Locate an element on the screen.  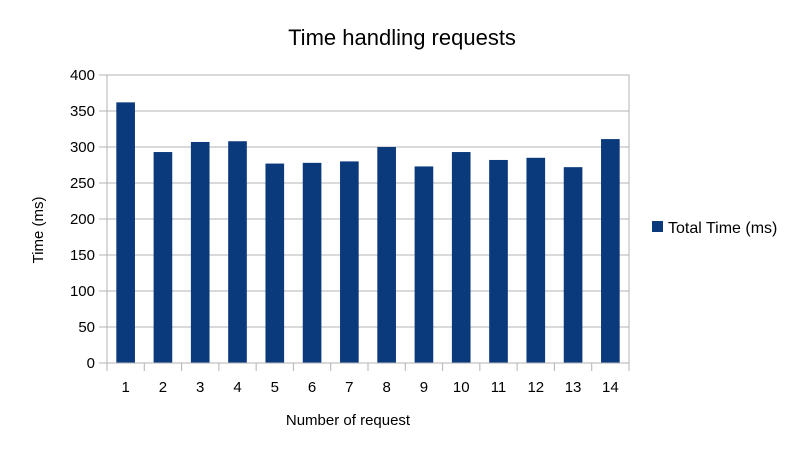
x-tick-label: 2 is located at coordinates (163, 387).